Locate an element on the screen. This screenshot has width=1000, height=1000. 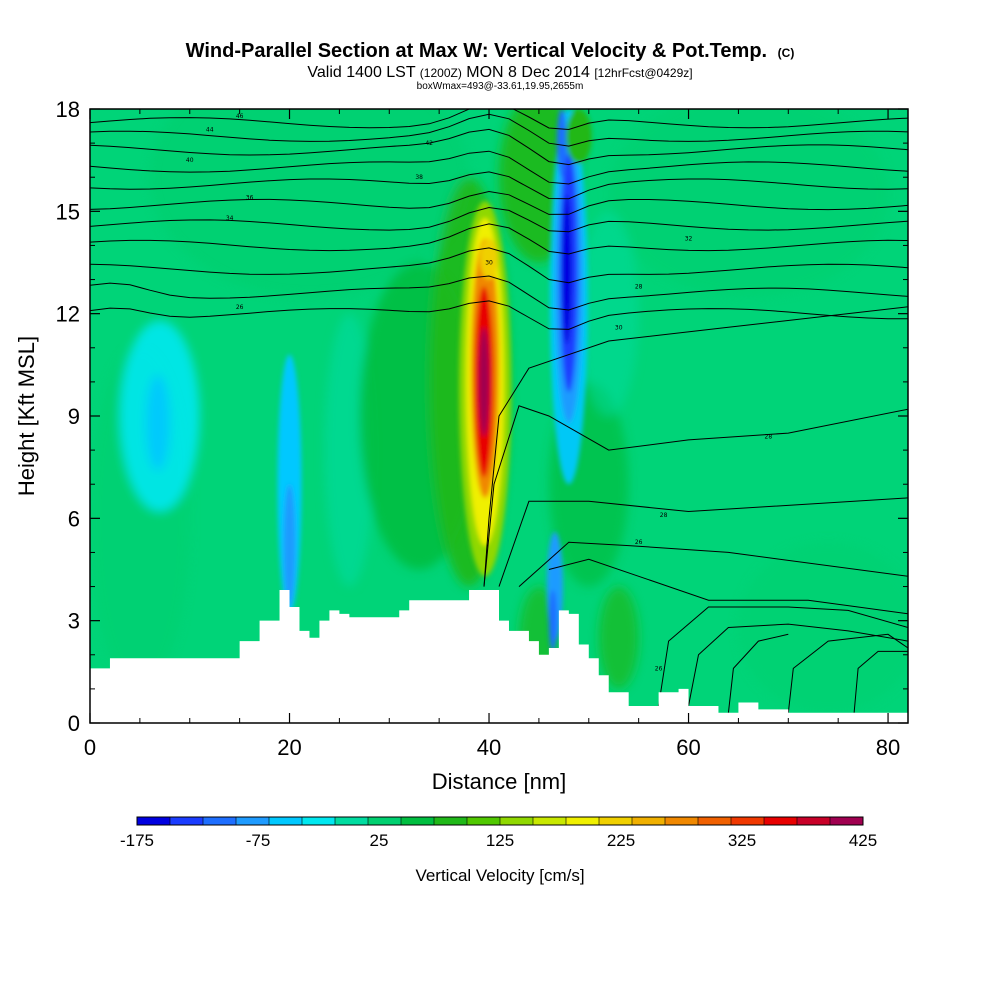
y-tick-label: 18 is located at coordinates (68, 109).